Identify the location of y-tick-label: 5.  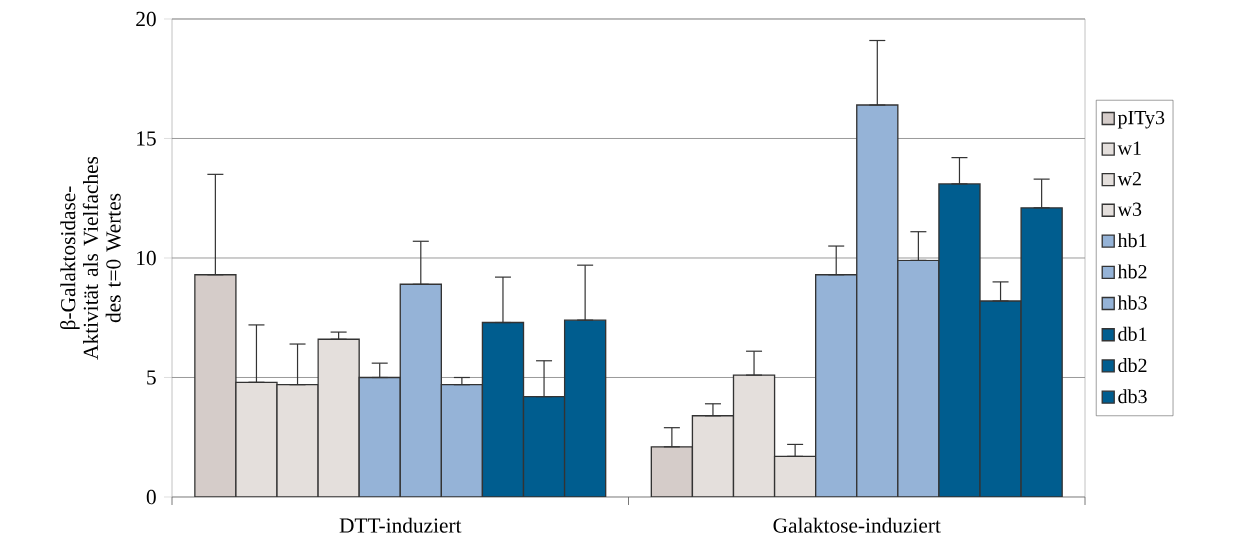
(151, 377).